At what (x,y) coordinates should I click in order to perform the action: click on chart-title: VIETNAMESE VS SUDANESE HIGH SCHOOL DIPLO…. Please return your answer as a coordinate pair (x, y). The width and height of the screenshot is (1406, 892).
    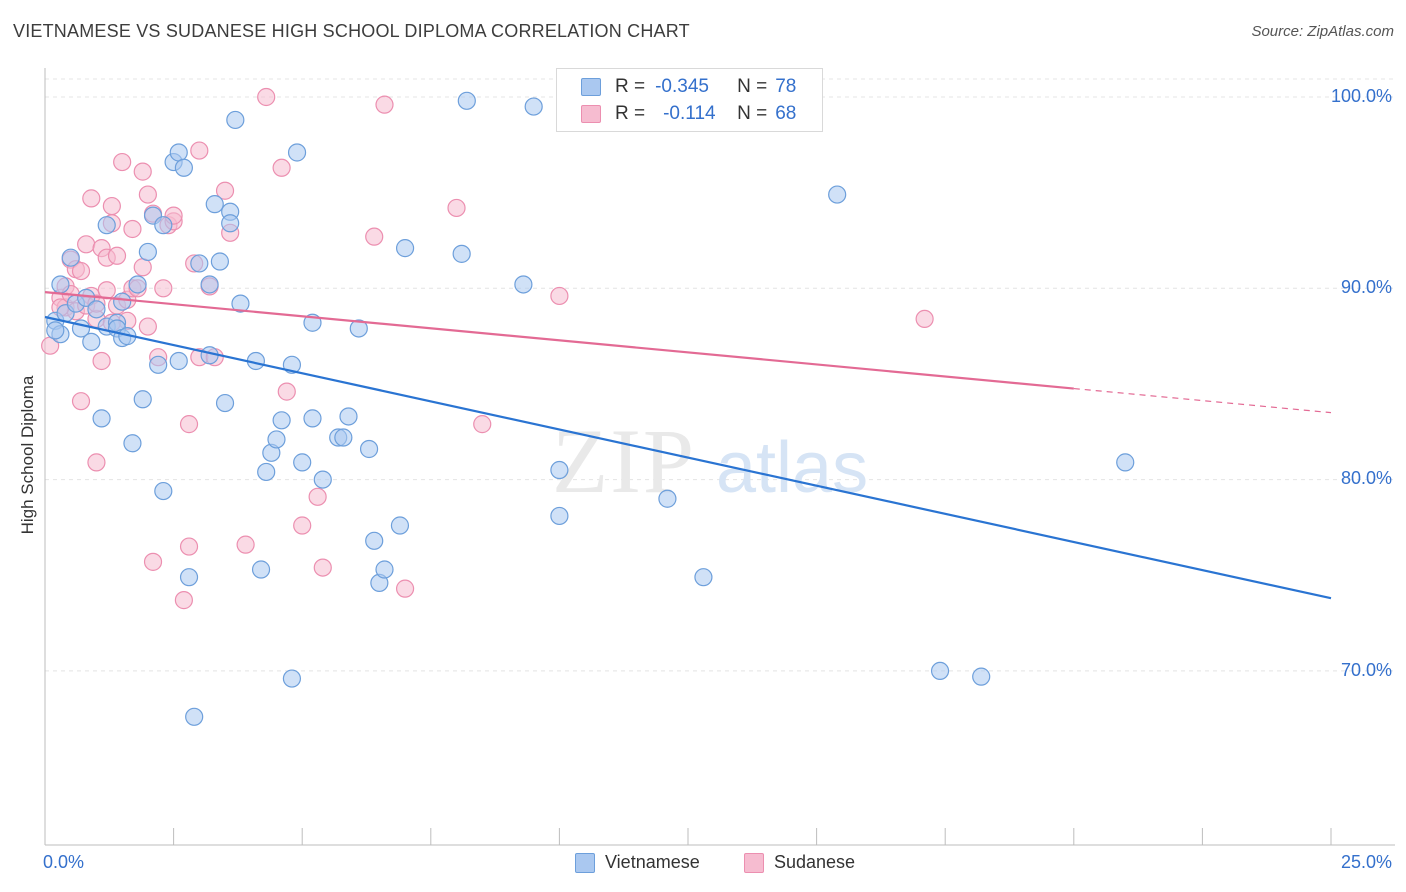
    Looking at the image, I should click on (351, 31).